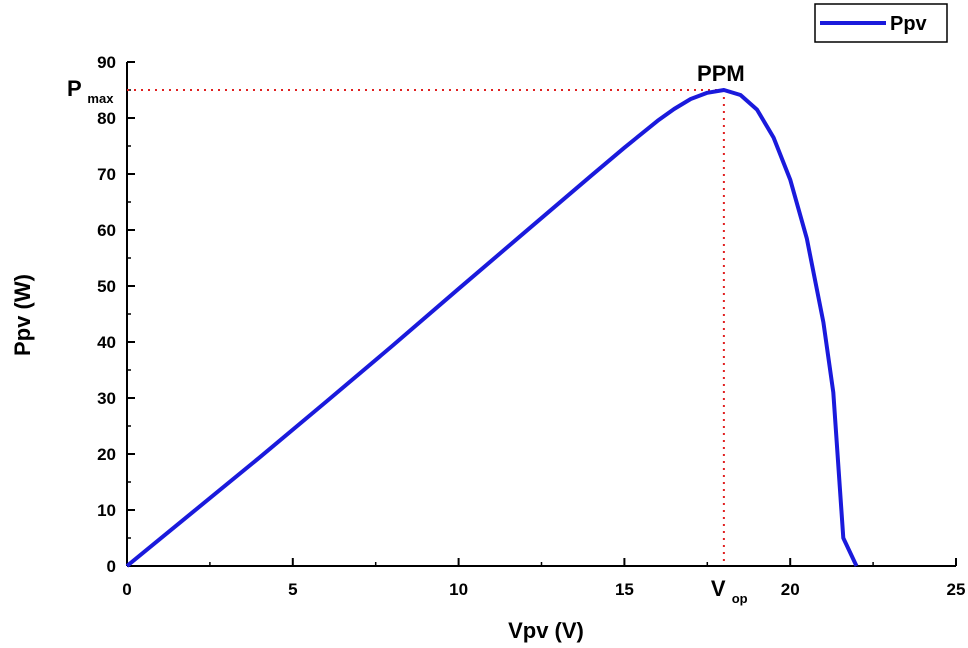 Image resolution: width=968 pixels, height=648 pixels. Describe the element at coordinates (881, 23) in the screenshot. I see `legend: Ppv` at that location.